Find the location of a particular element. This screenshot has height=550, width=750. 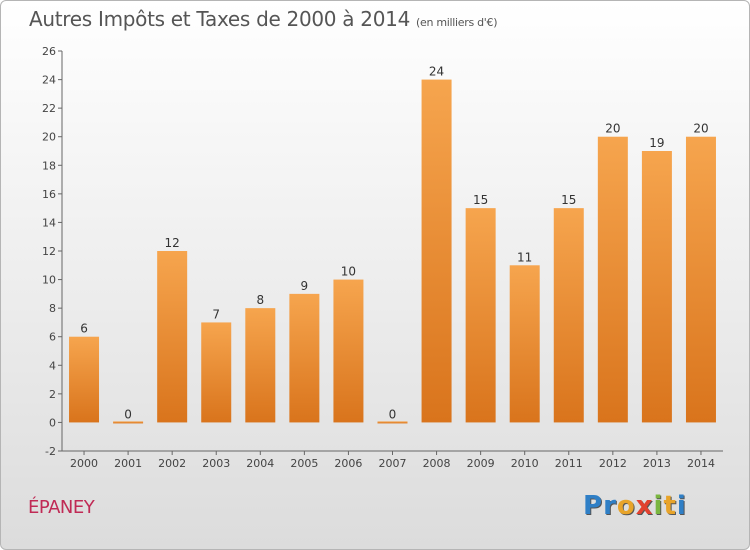

x-tick-label: 2003 is located at coordinates (216, 463).